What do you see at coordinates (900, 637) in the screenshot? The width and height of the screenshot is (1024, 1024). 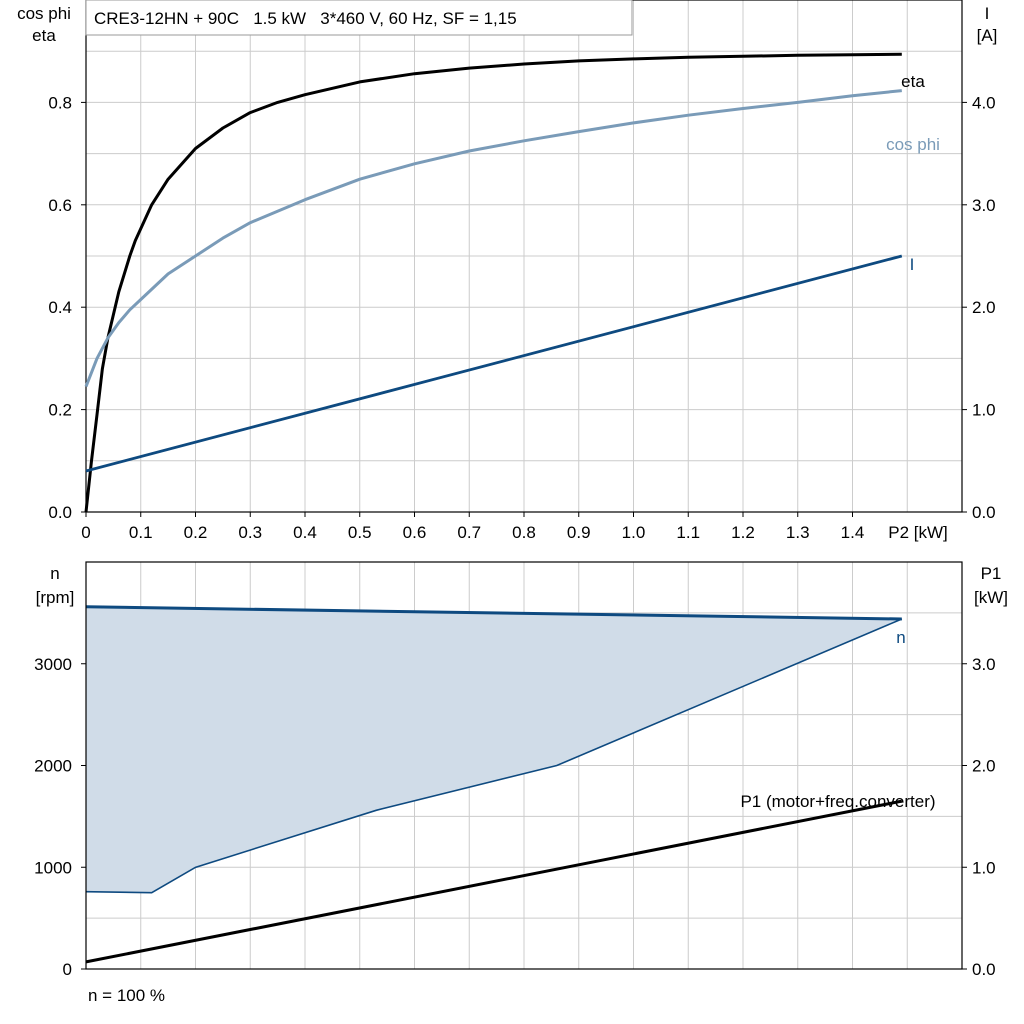 I see `speed-series-label: n` at bounding box center [900, 637].